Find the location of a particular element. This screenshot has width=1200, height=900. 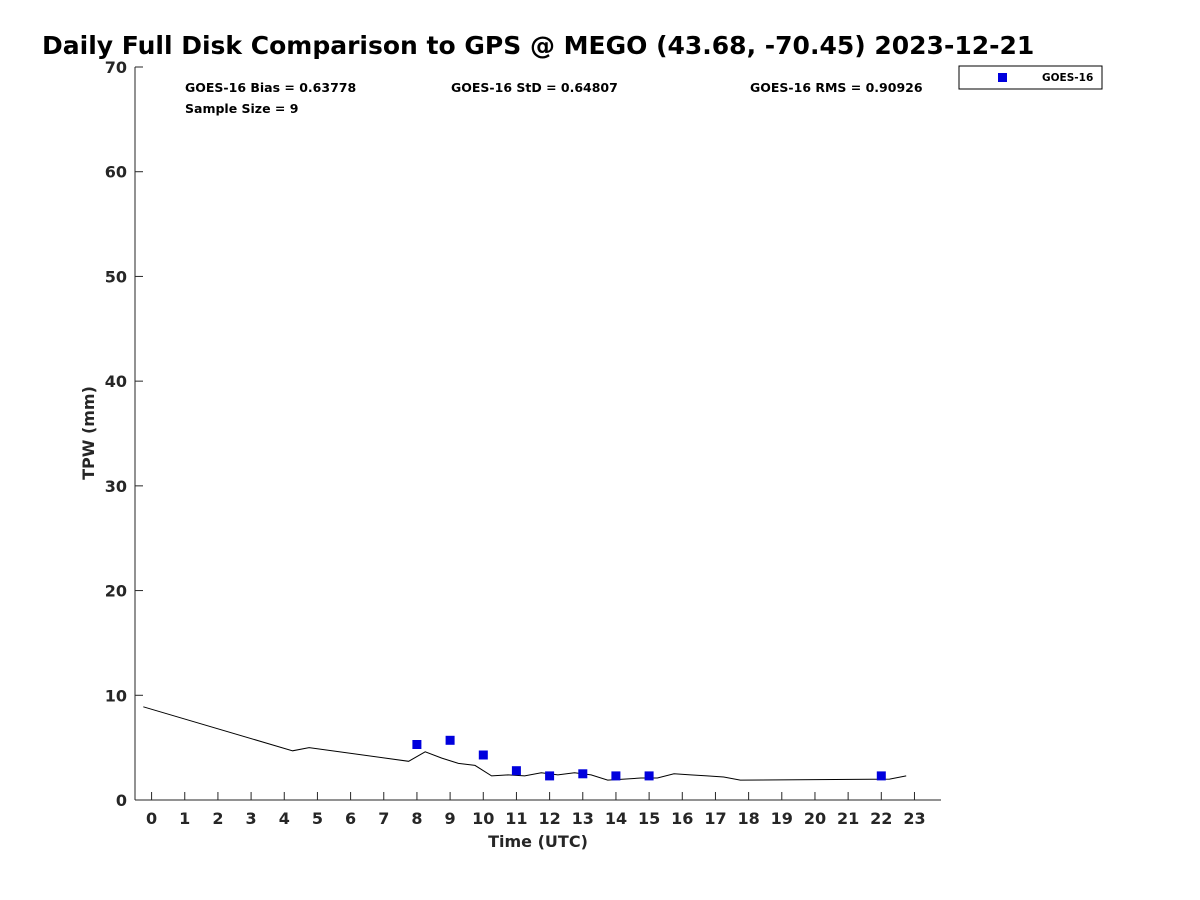

x-tick-label: 18 is located at coordinates (748, 818).